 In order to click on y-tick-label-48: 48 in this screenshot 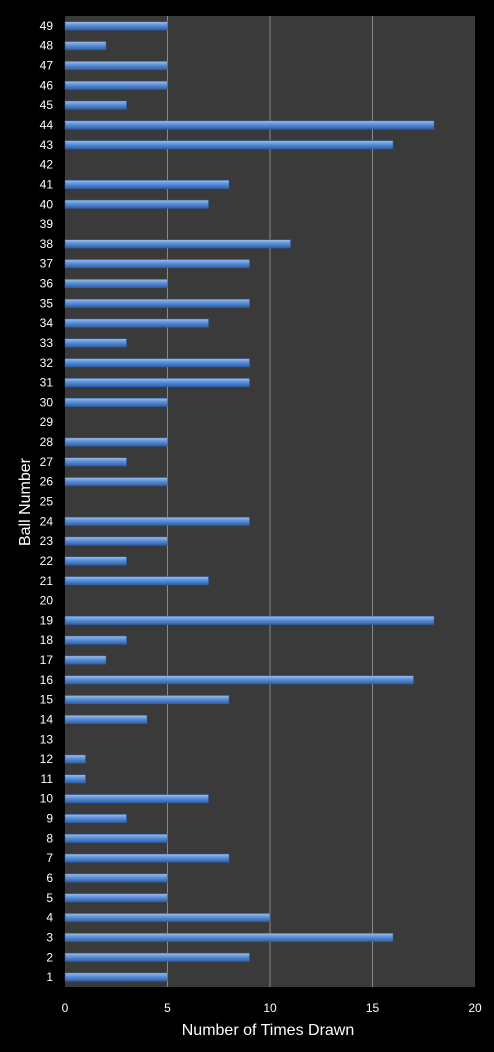, I will do `click(47, 46)`.